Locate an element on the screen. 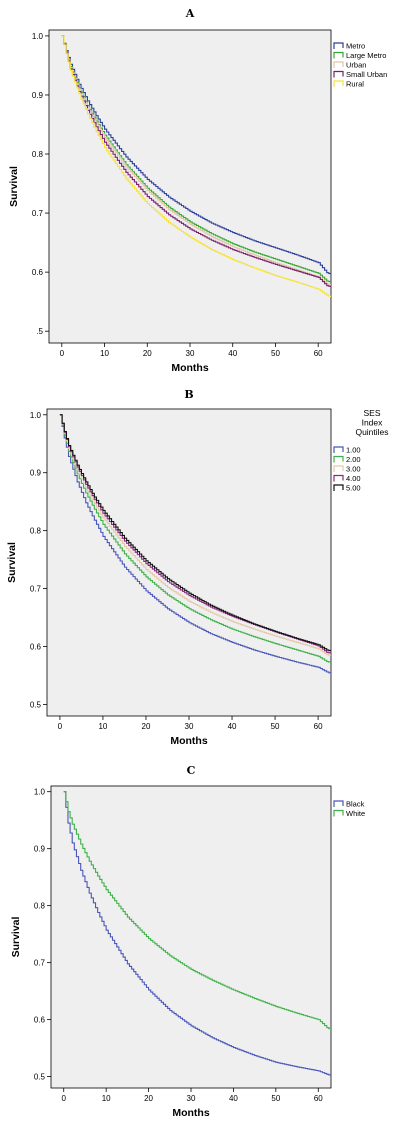 The image size is (400, 1136). legend-item: Small Urban is located at coordinates (360, 74).